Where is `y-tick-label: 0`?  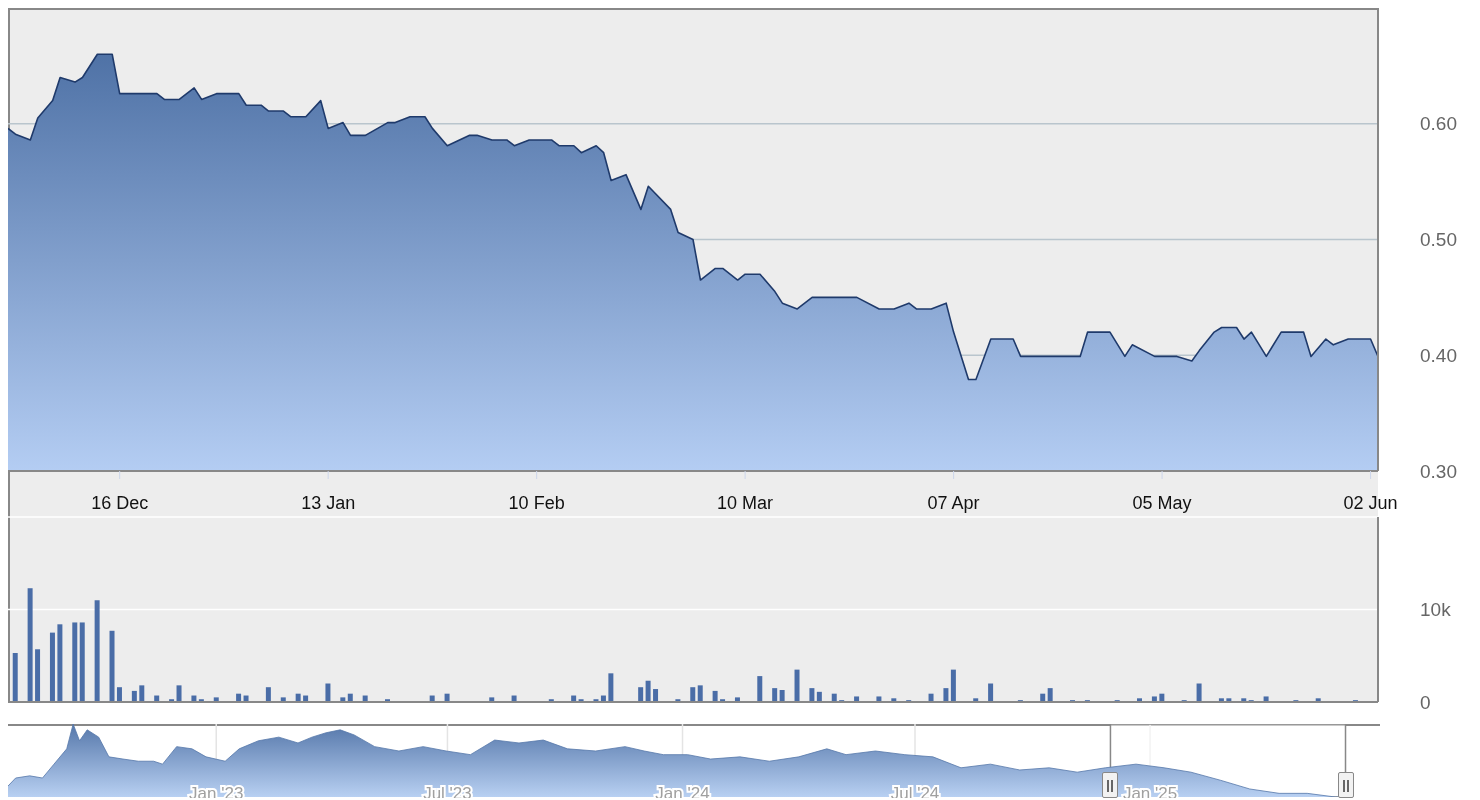 y-tick-label: 0 is located at coordinates (1425, 702).